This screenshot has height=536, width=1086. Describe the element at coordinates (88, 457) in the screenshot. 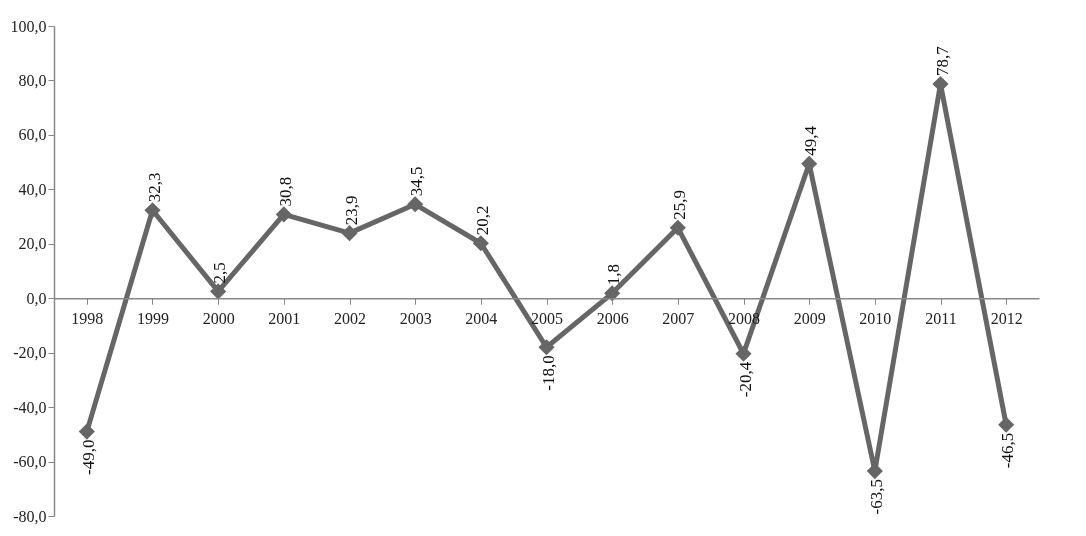

I see `data-label: -49,0` at that location.